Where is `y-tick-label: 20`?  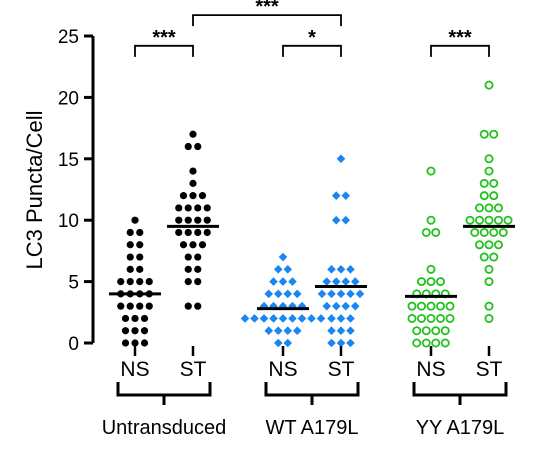
y-tick-label: 20 is located at coordinates (68, 98).